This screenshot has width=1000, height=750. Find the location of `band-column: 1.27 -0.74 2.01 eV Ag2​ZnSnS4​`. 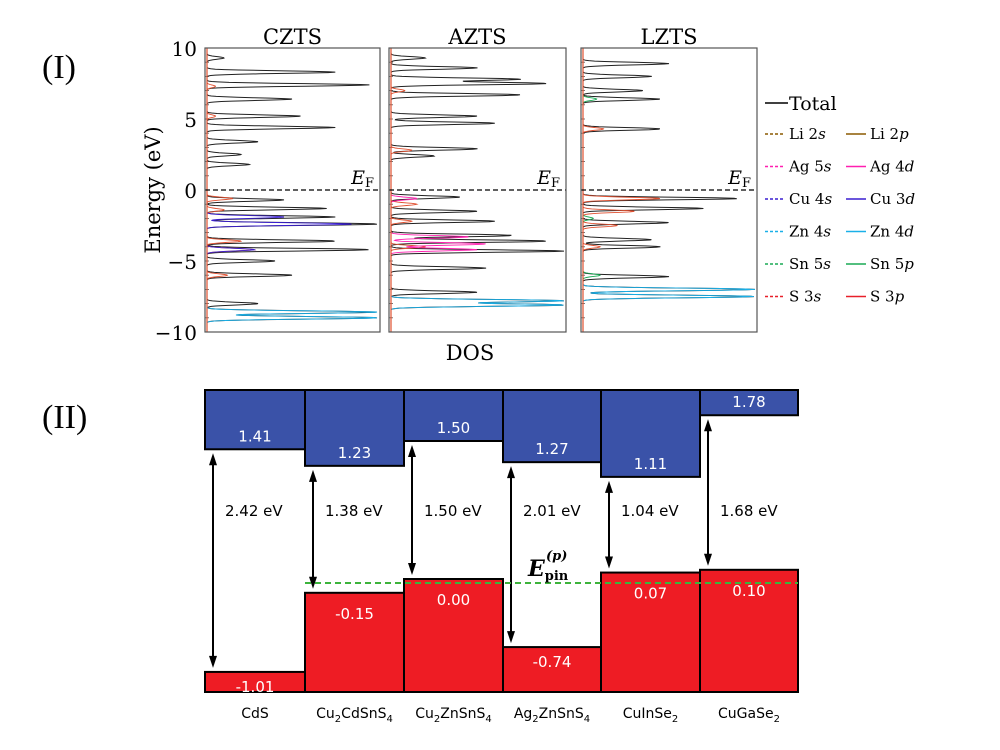

band-column: 1.27 -0.74 2.01 eV Ag2​ZnSnS4​ is located at coordinates (552, 557).